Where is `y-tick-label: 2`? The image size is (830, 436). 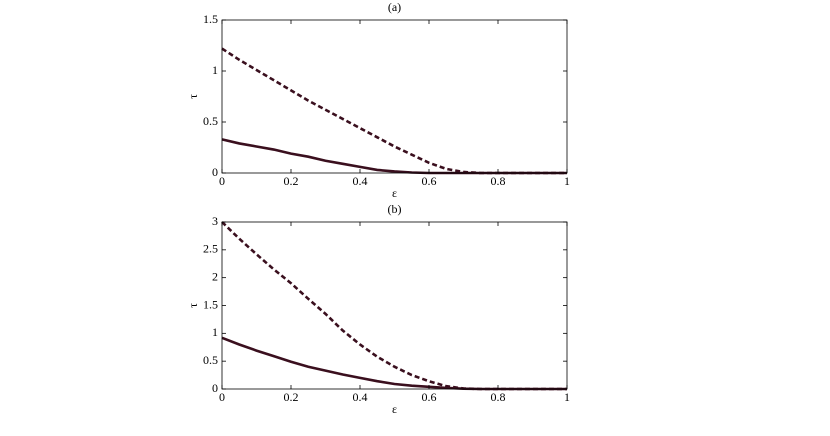
y-tick-label: 2 is located at coordinates (215, 276).